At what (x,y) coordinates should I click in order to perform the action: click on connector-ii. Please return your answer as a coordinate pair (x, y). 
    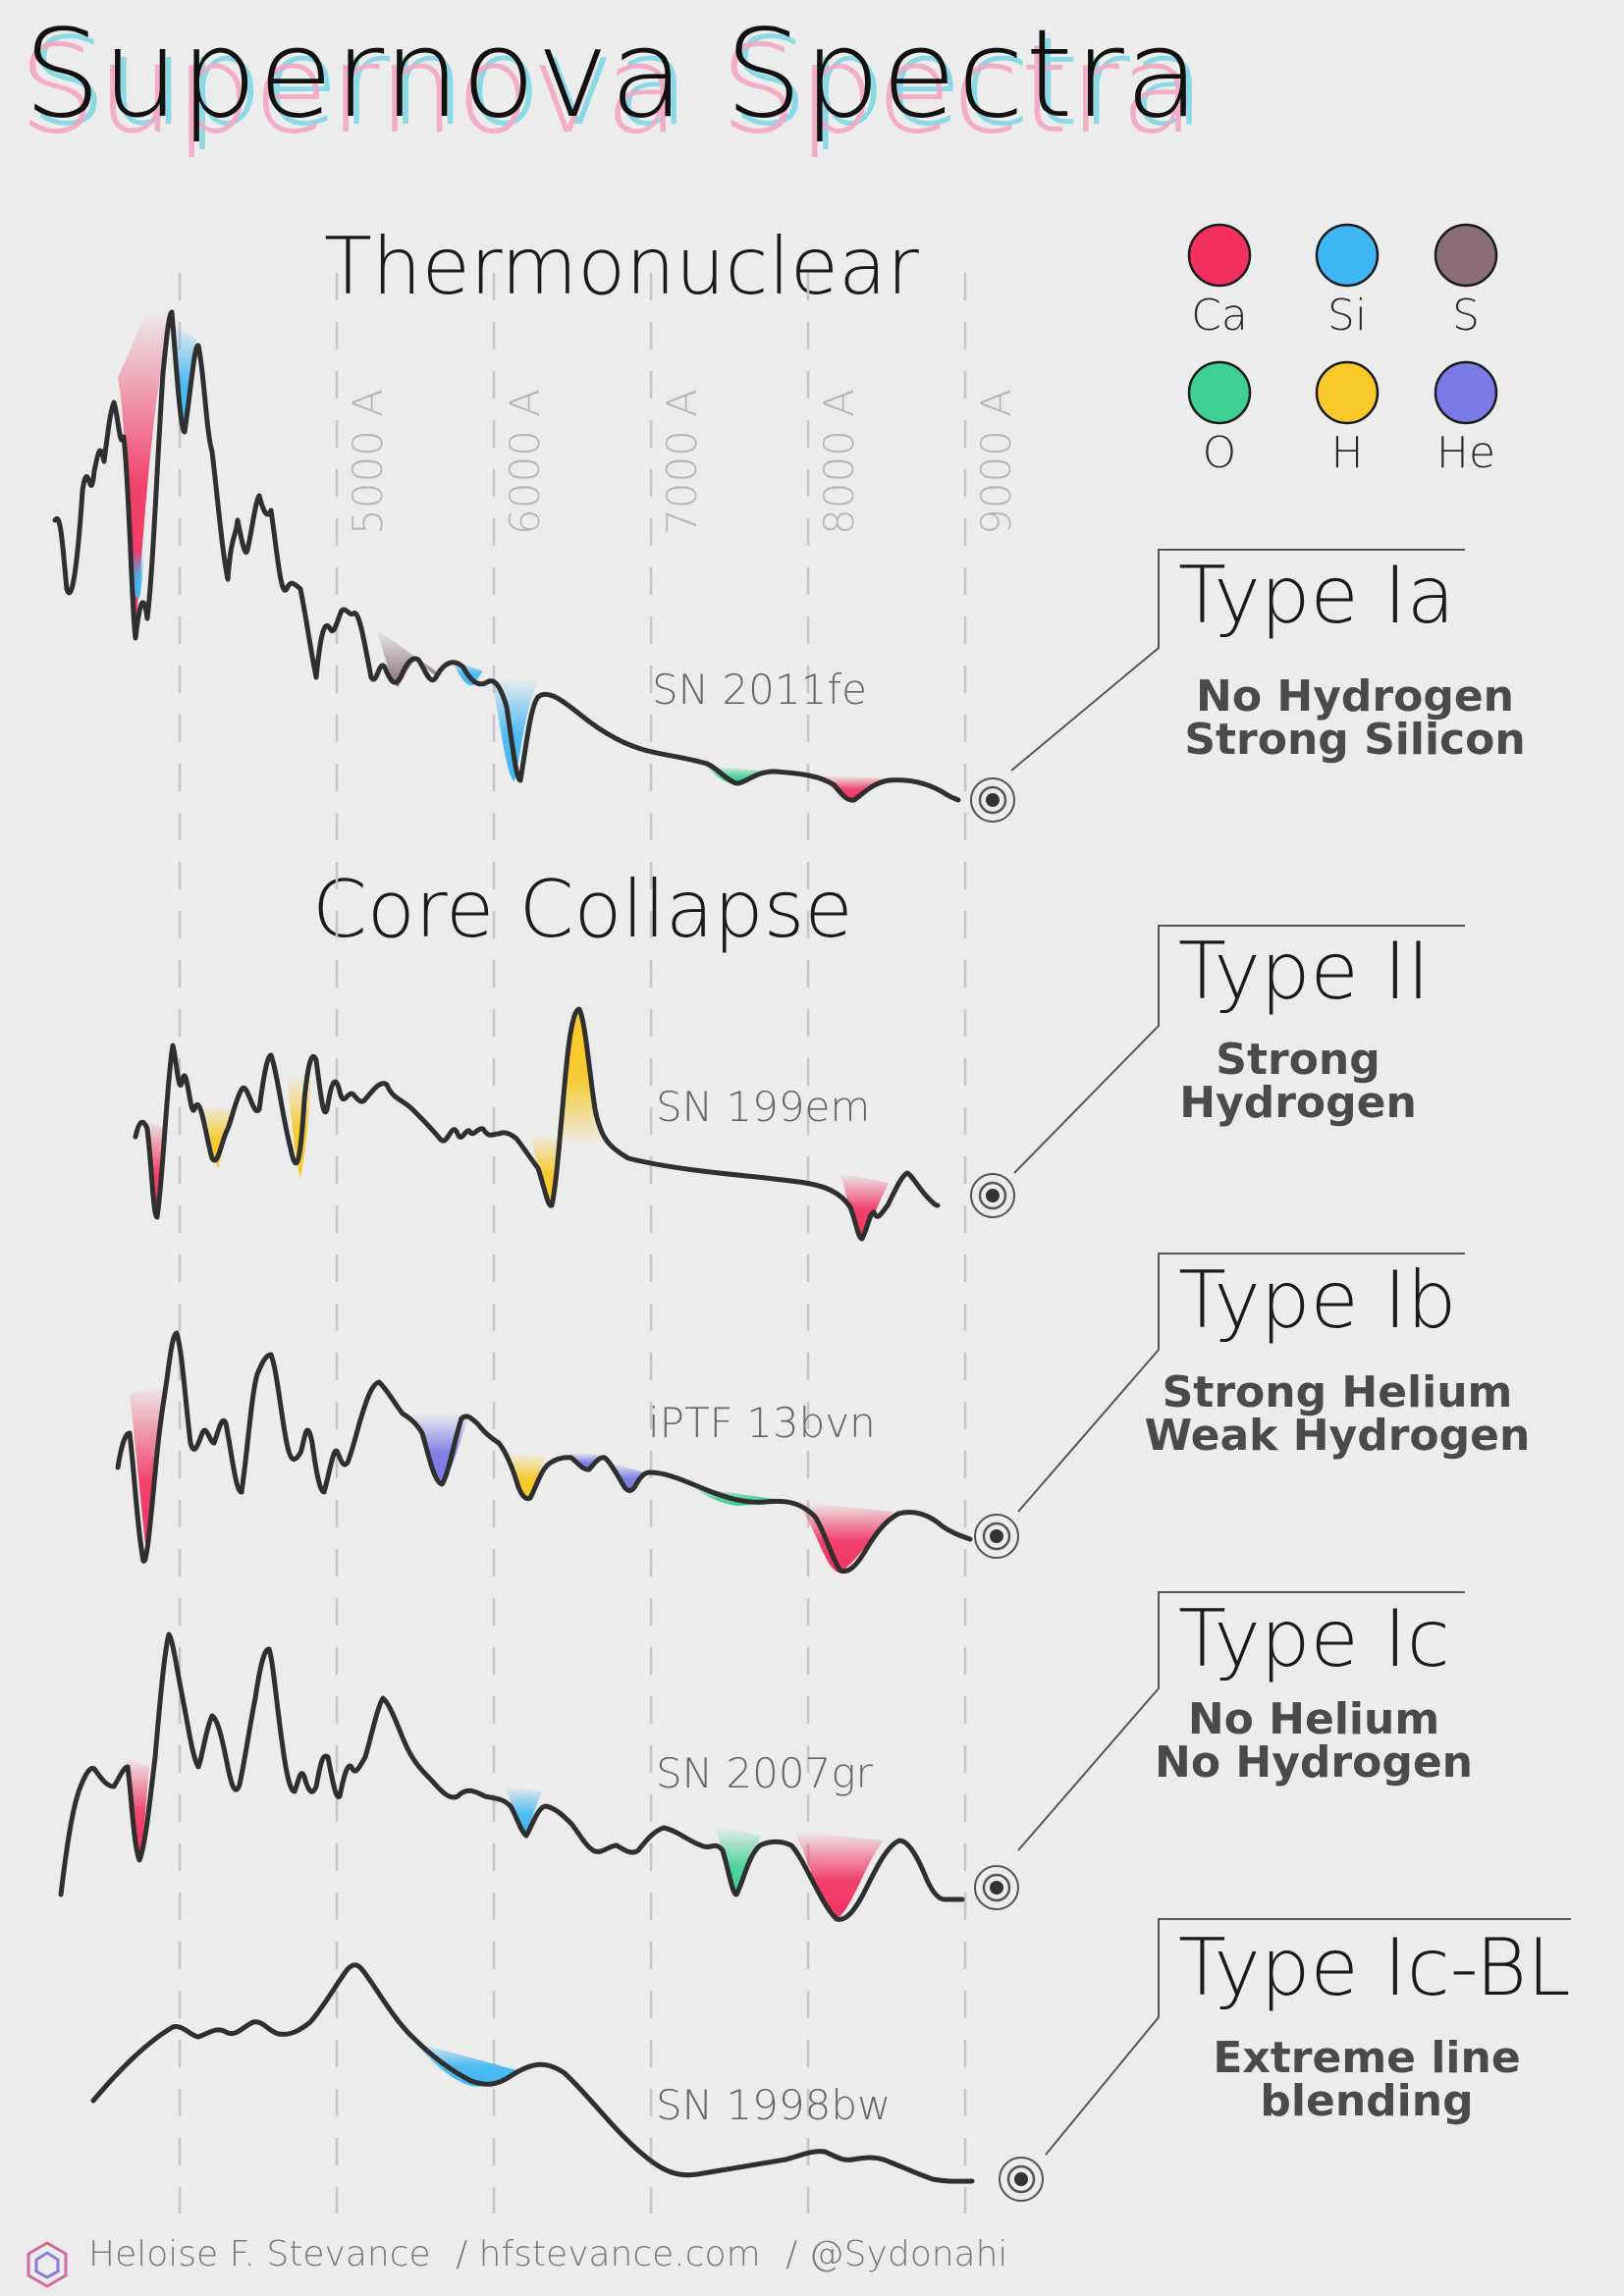
    Looking at the image, I should click on (1239, 1050).